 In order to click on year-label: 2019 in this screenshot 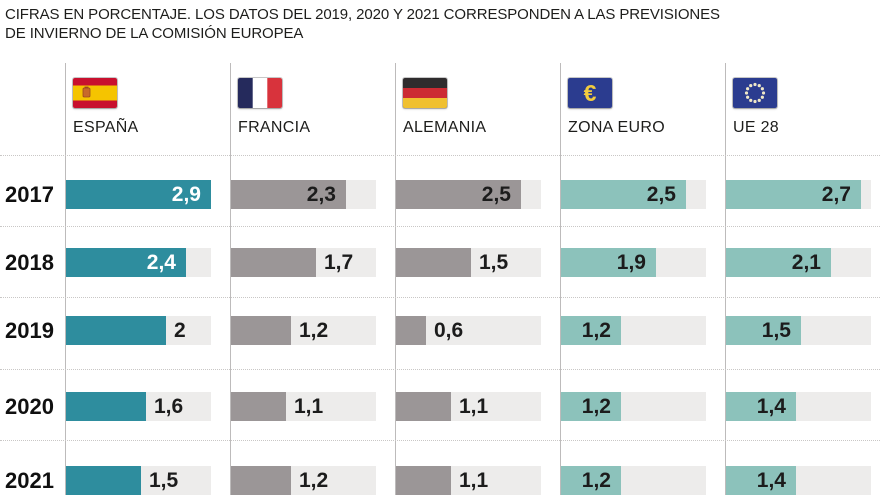, I will do `click(29, 330)`.